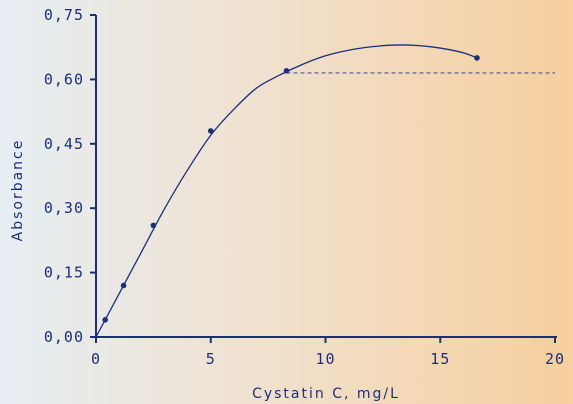  I want to click on y-tick-label: 0,30, so click(64, 208).